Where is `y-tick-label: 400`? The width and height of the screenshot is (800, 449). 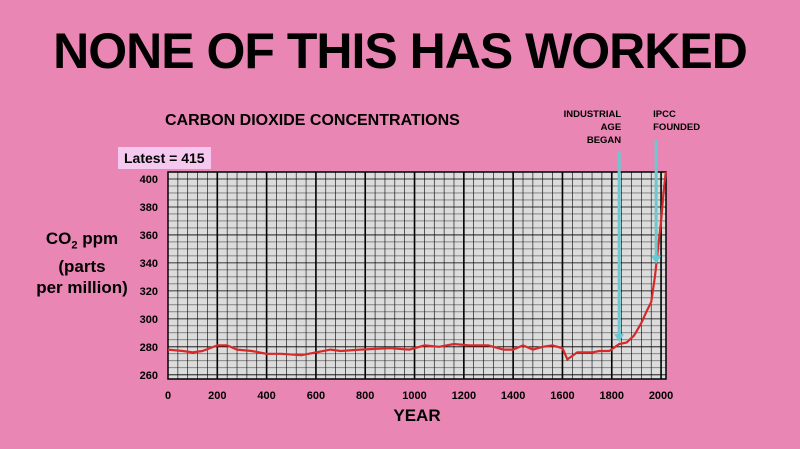
y-tick-label: 400 is located at coordinates (149, 180).